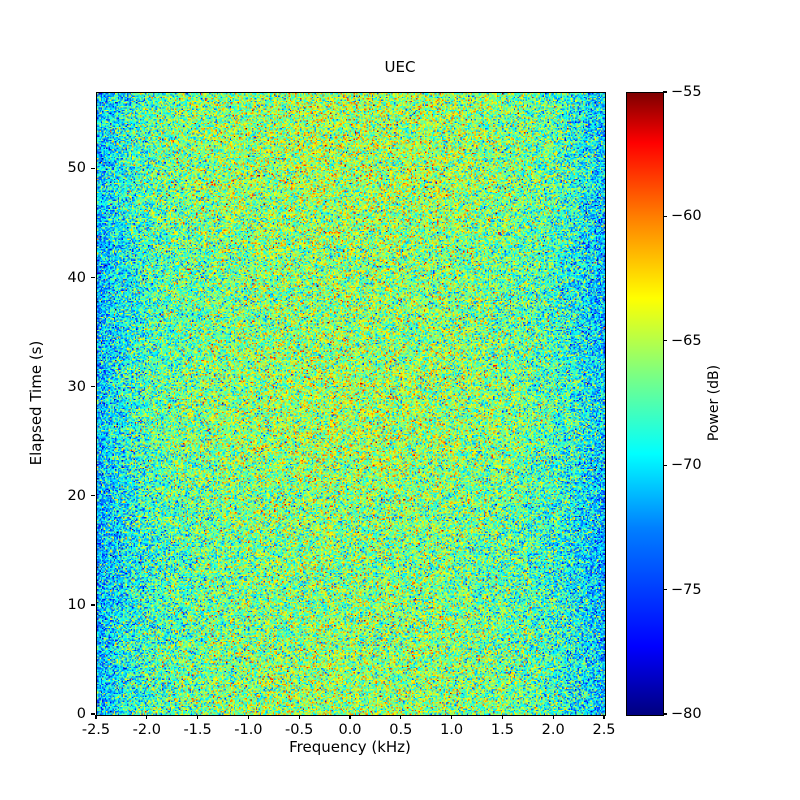 This screenshot has width=800, height=800. Describe the element at coordinates (81, 714) in the screenshot. I see `y-axis-tick-label: 0` at that location.